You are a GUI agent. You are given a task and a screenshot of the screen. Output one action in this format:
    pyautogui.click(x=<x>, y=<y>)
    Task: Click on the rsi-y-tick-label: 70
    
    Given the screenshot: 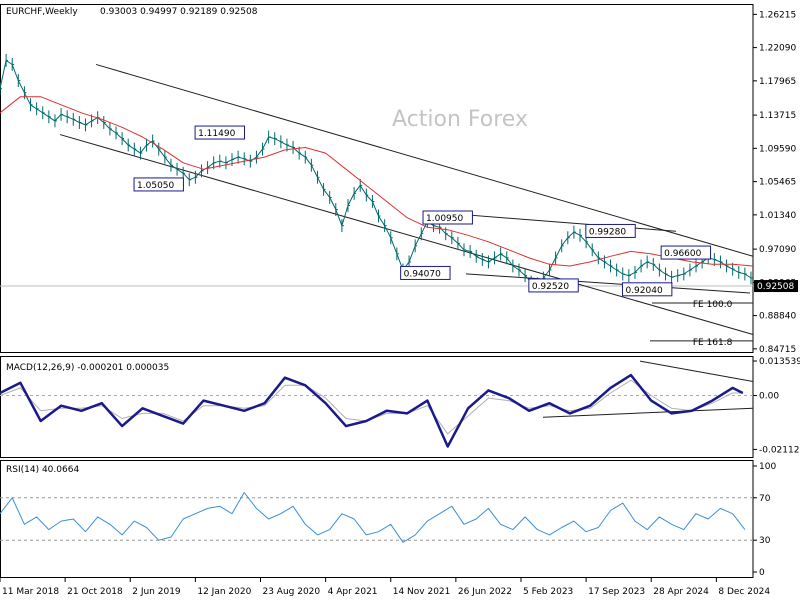 What is the action you would take?
    pyautogui.click(x=765, y=499)
    